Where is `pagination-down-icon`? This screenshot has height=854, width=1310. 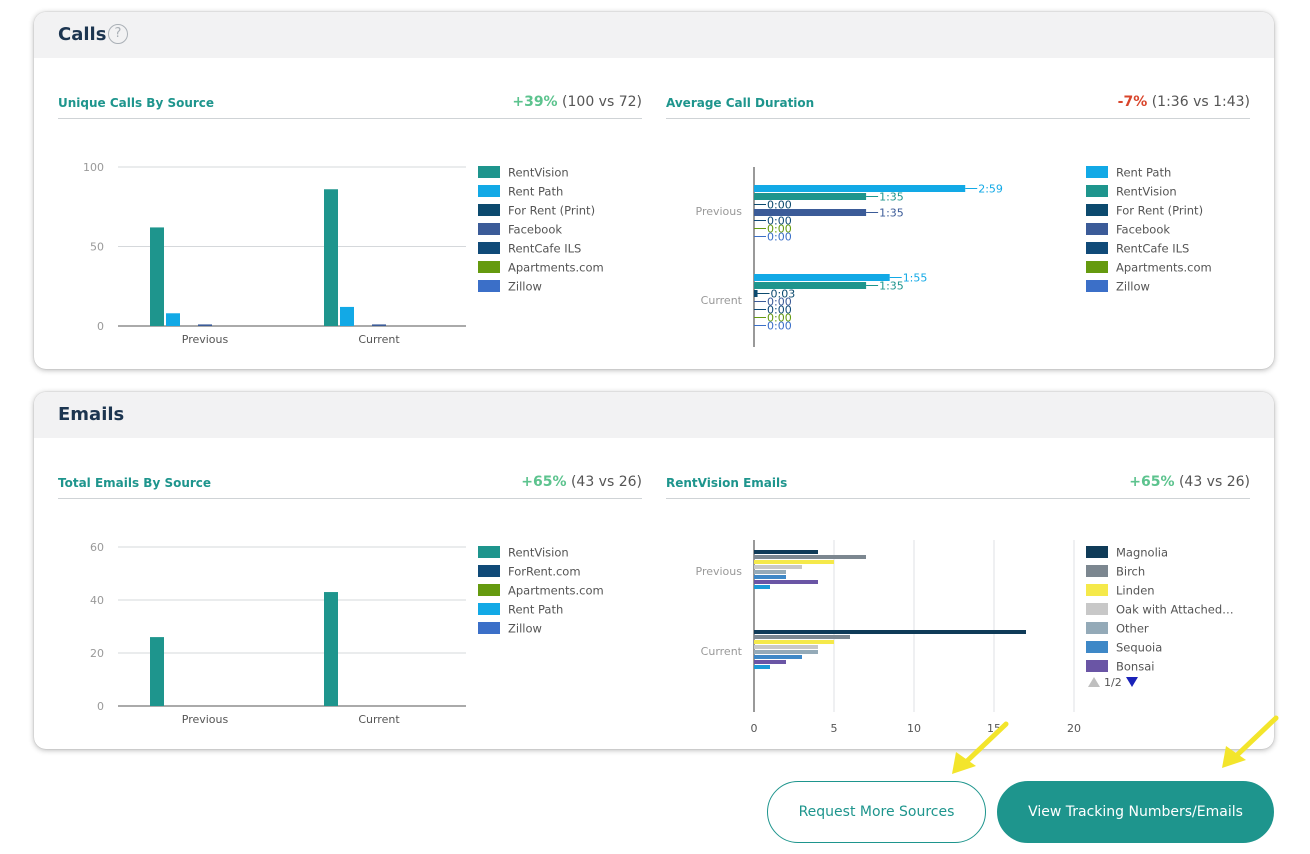
pagination-down-icon is located at coordinates (1132, 682).